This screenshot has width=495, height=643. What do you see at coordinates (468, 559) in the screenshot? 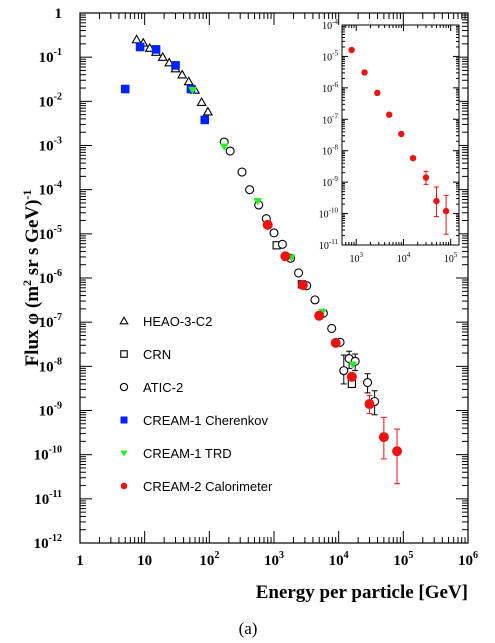
I see `tick-label: 10⁶` at bounding box center [468, 559].